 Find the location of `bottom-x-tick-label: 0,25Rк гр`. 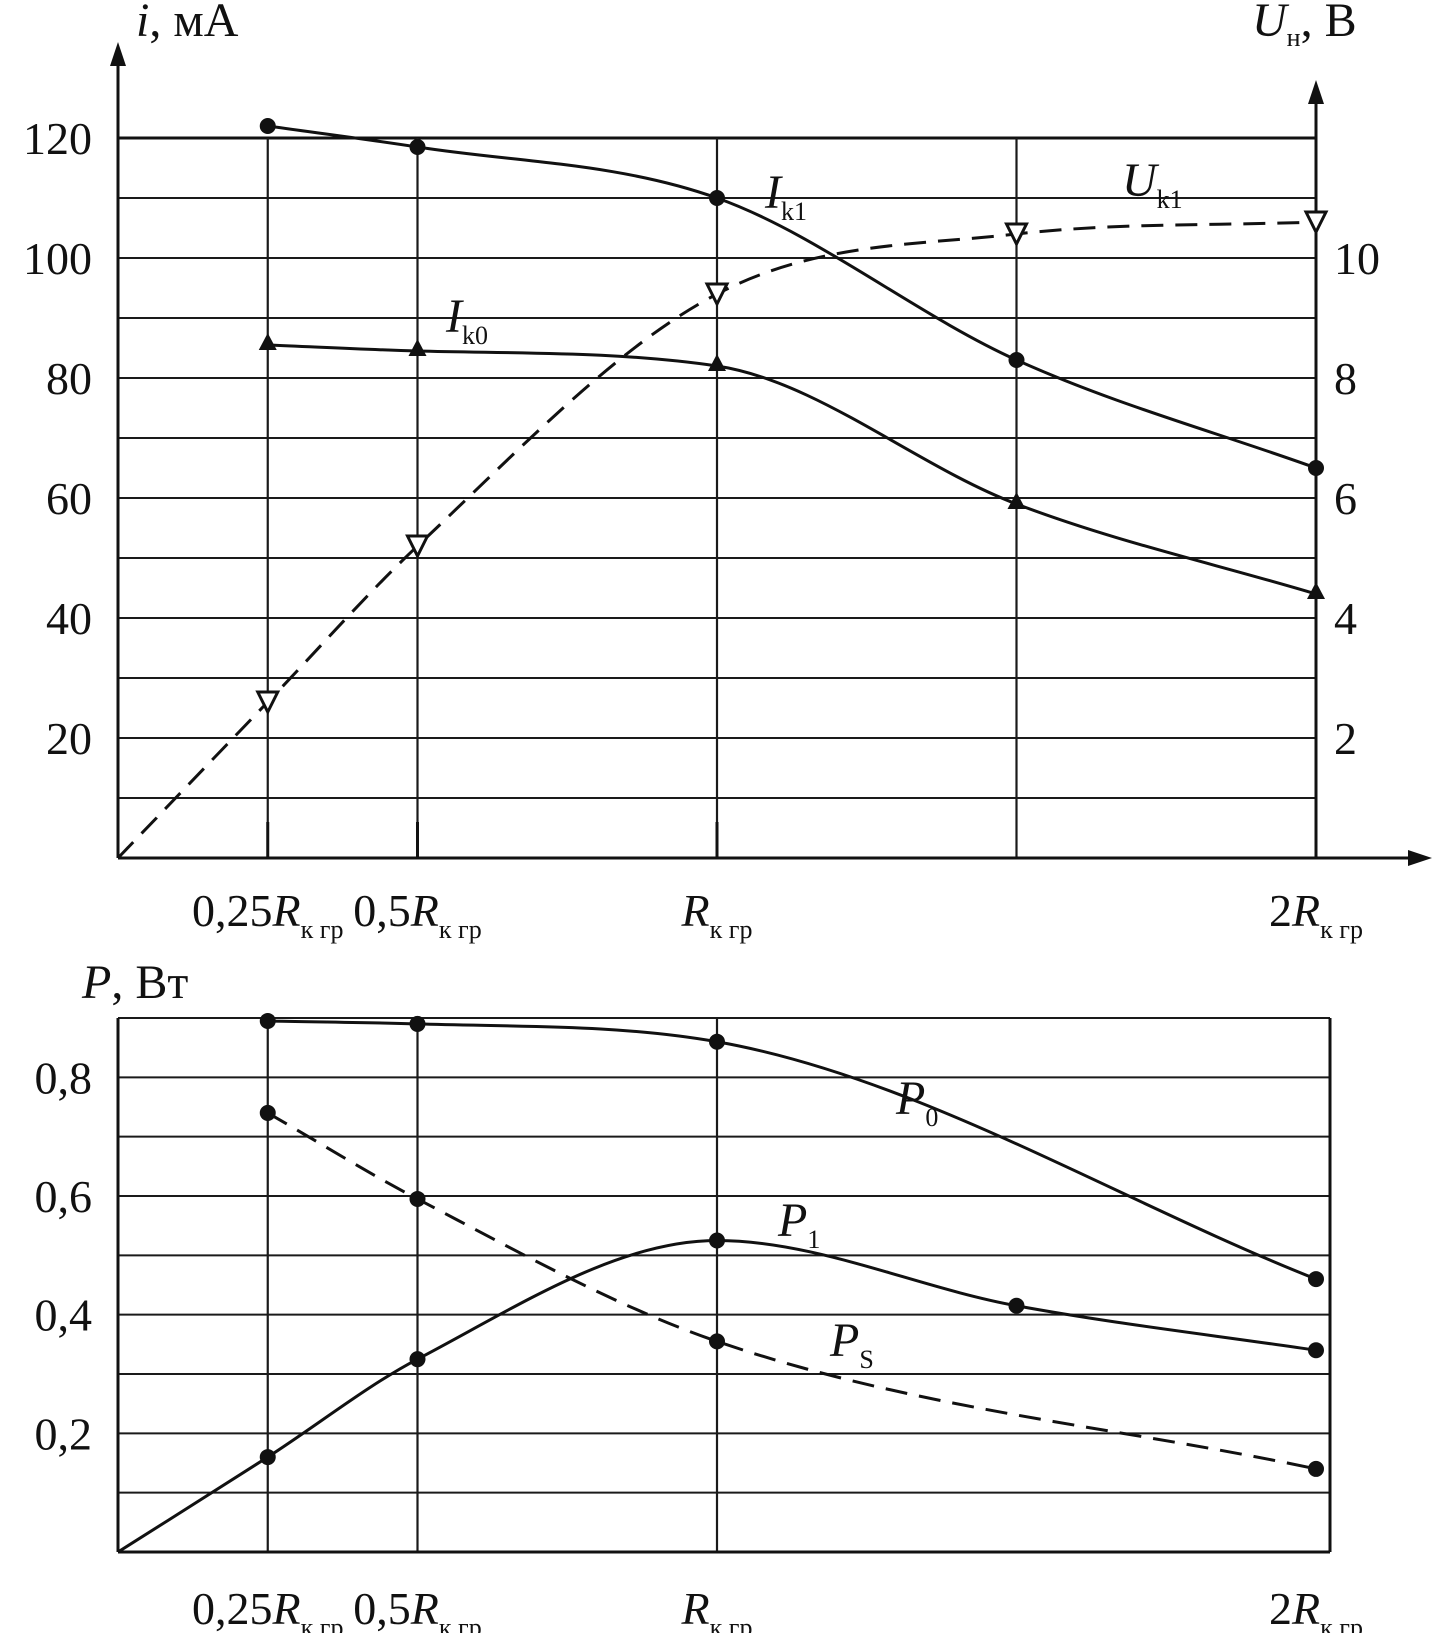

bottom-x-tick-label: 0,25Rк гр is located at coordinates (267, 1608).